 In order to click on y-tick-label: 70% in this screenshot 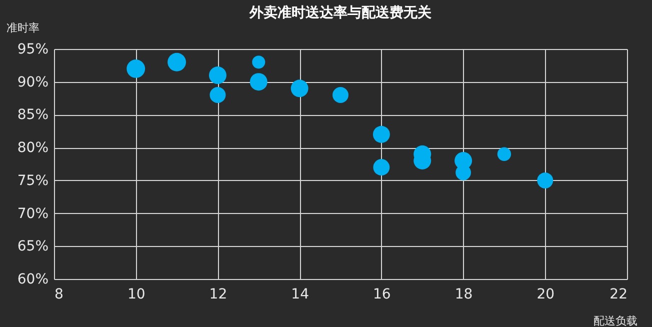, I will do `click(32, 214)`.